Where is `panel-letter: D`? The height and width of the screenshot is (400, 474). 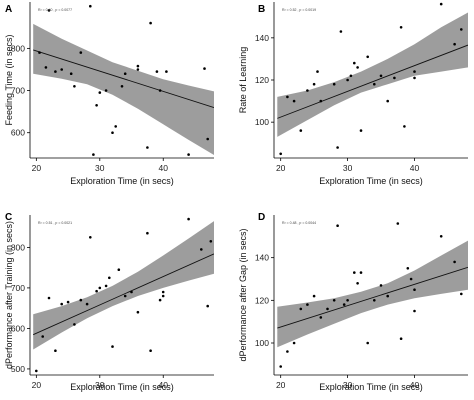 panel-letter: D is located at coordinates (261, 217).